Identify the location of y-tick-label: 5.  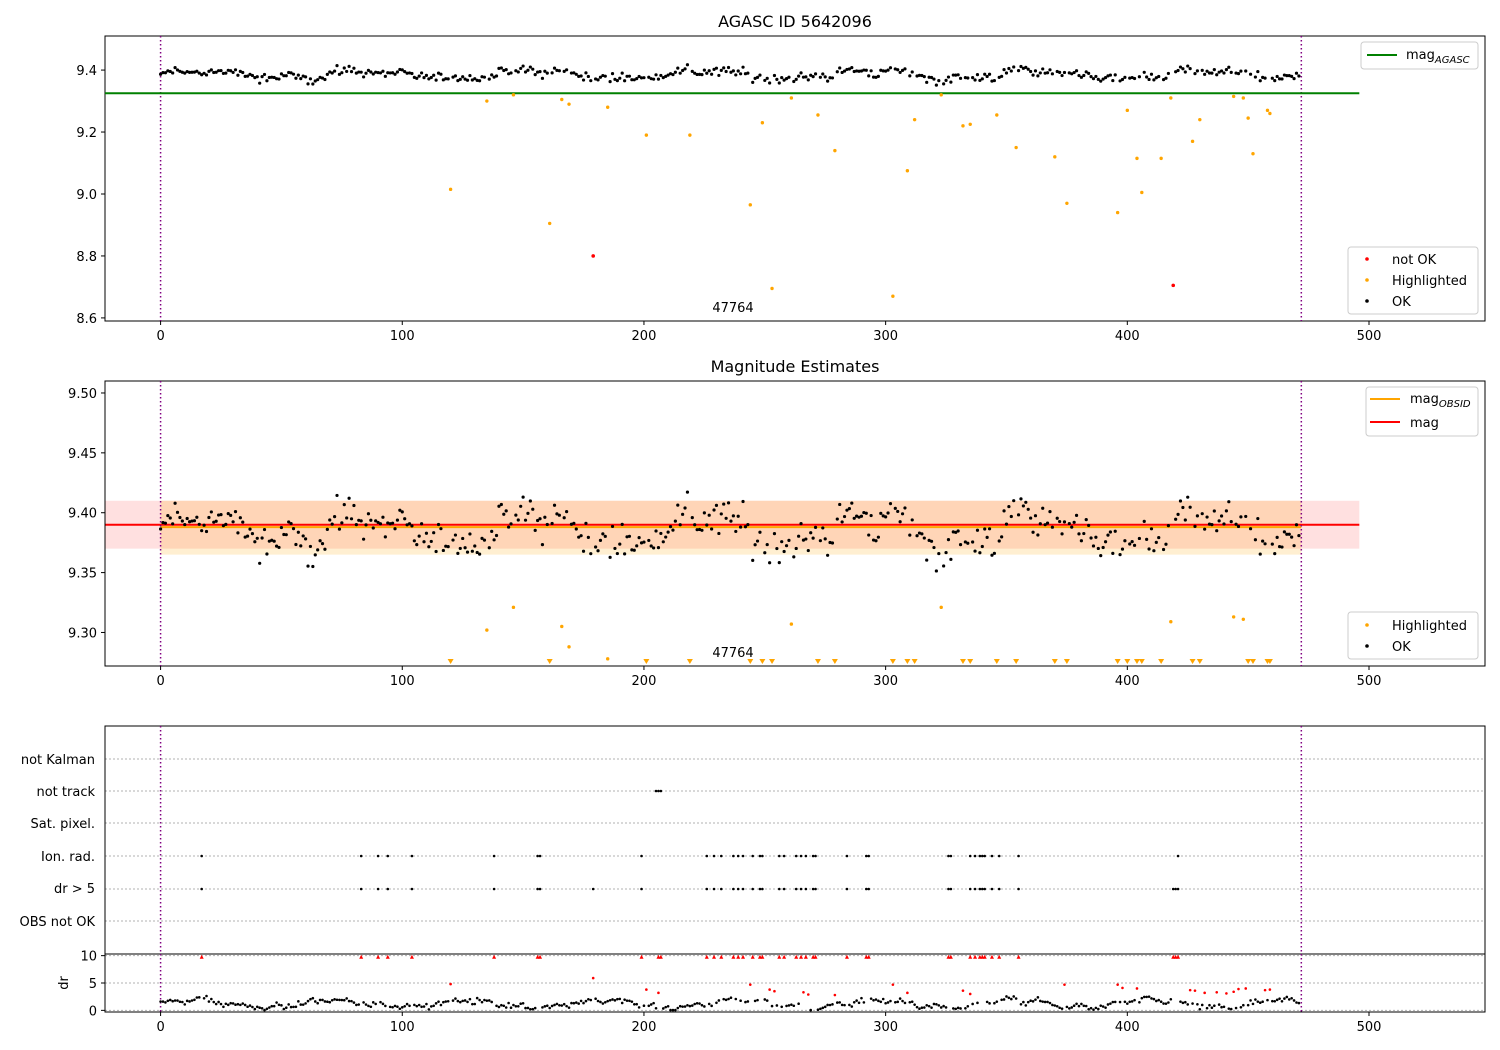
(93, 984).